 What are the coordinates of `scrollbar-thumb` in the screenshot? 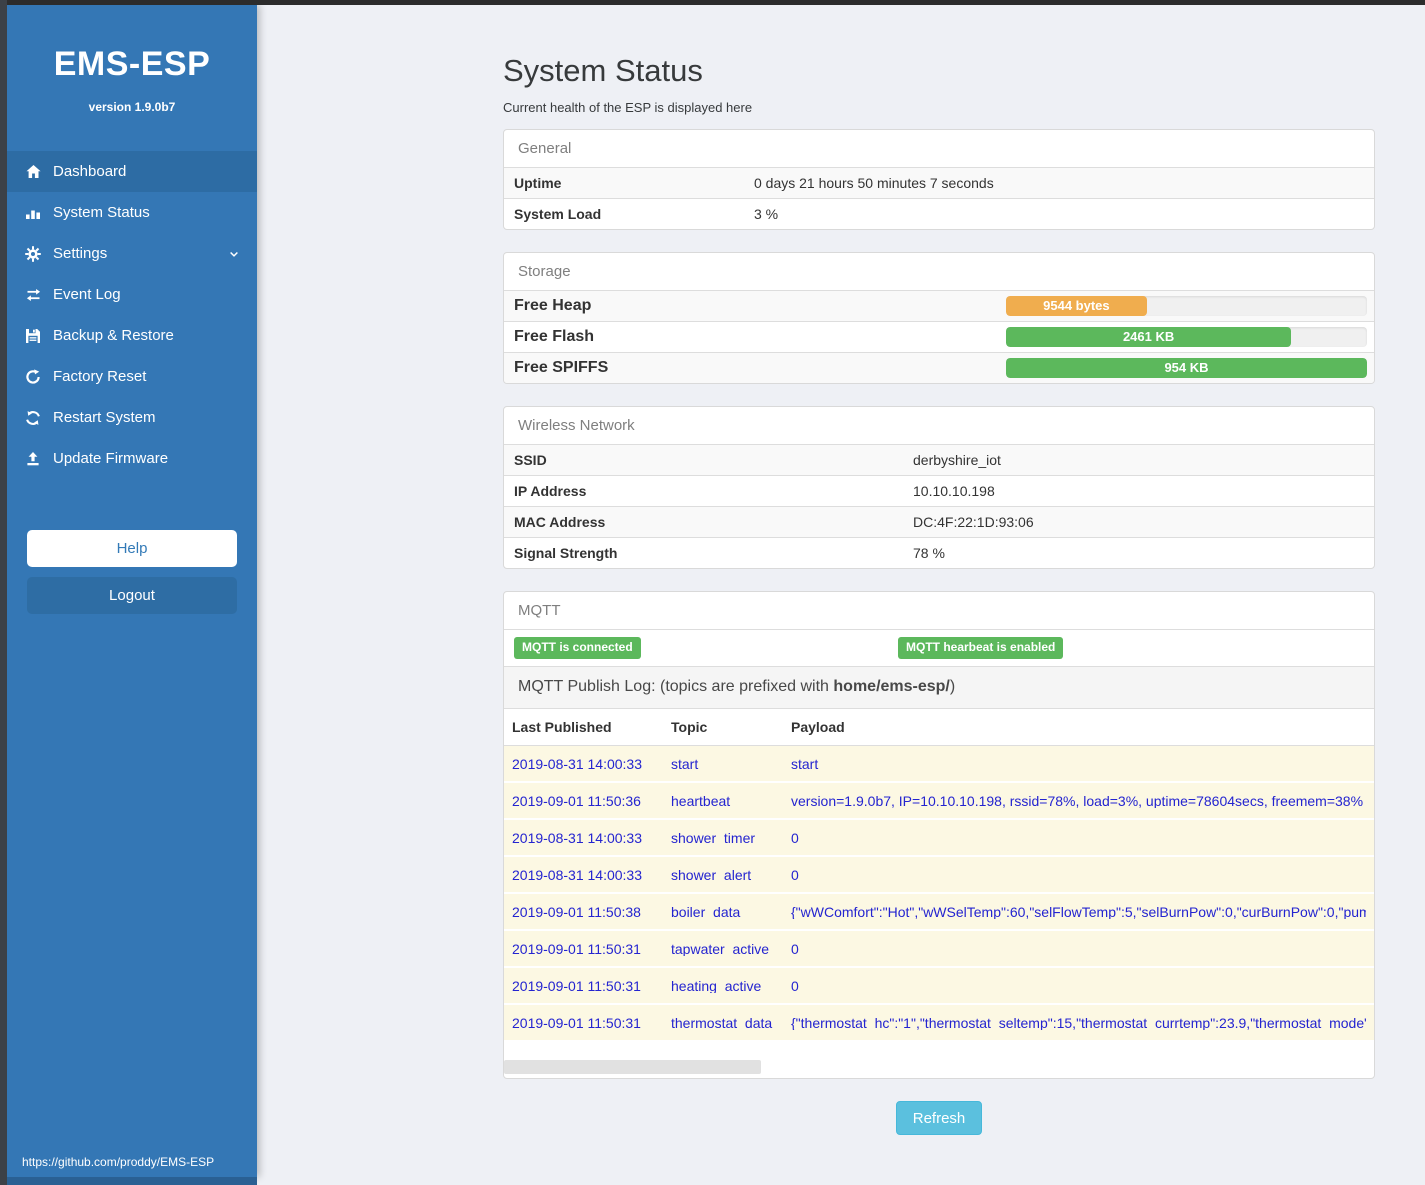 It's located at (632, 1067).